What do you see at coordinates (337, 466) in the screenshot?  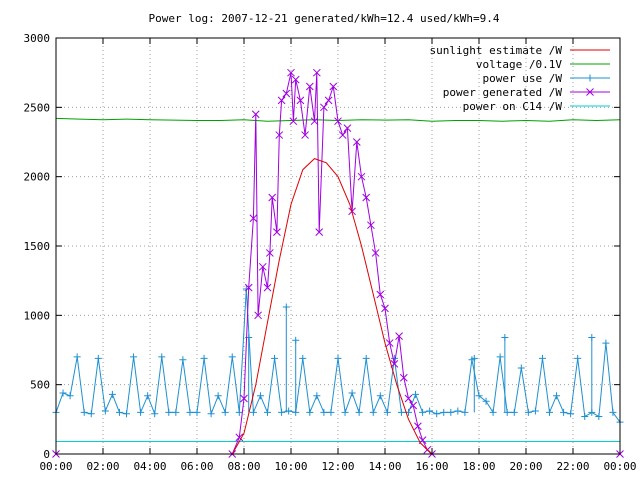 I see `x-tick-label: 12:00` at bounding box center [337, 466].